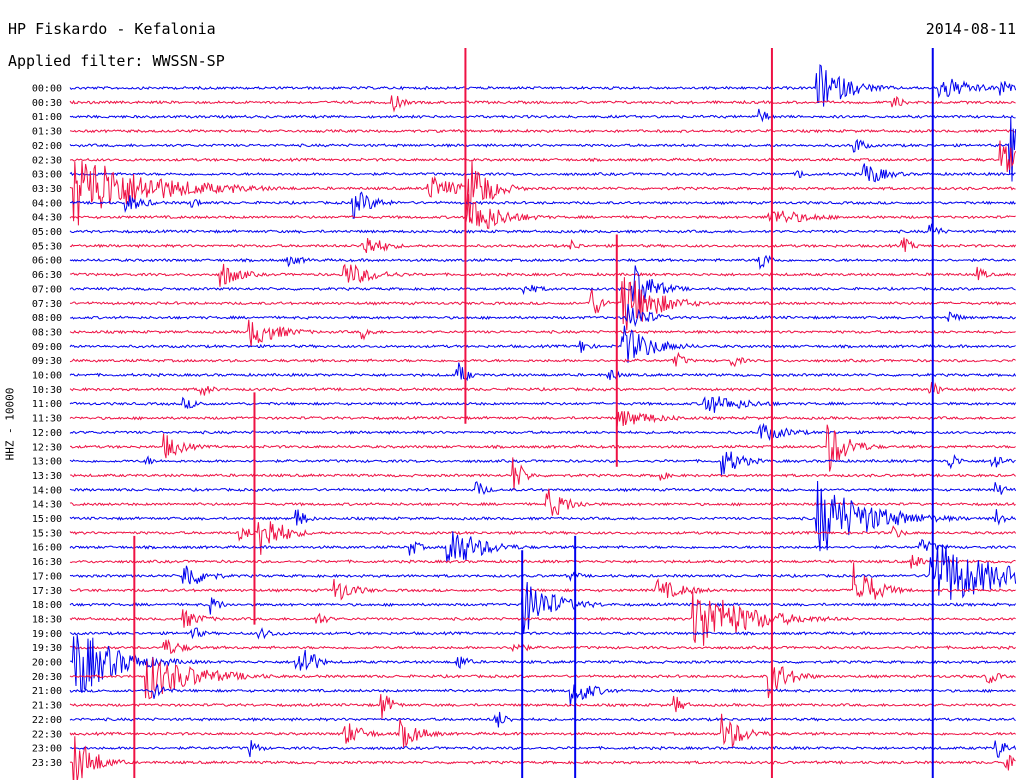  Describe the element at coordinates (47, 304) in the screenshot. I see `time-tick-0730: 07:30` at that location.